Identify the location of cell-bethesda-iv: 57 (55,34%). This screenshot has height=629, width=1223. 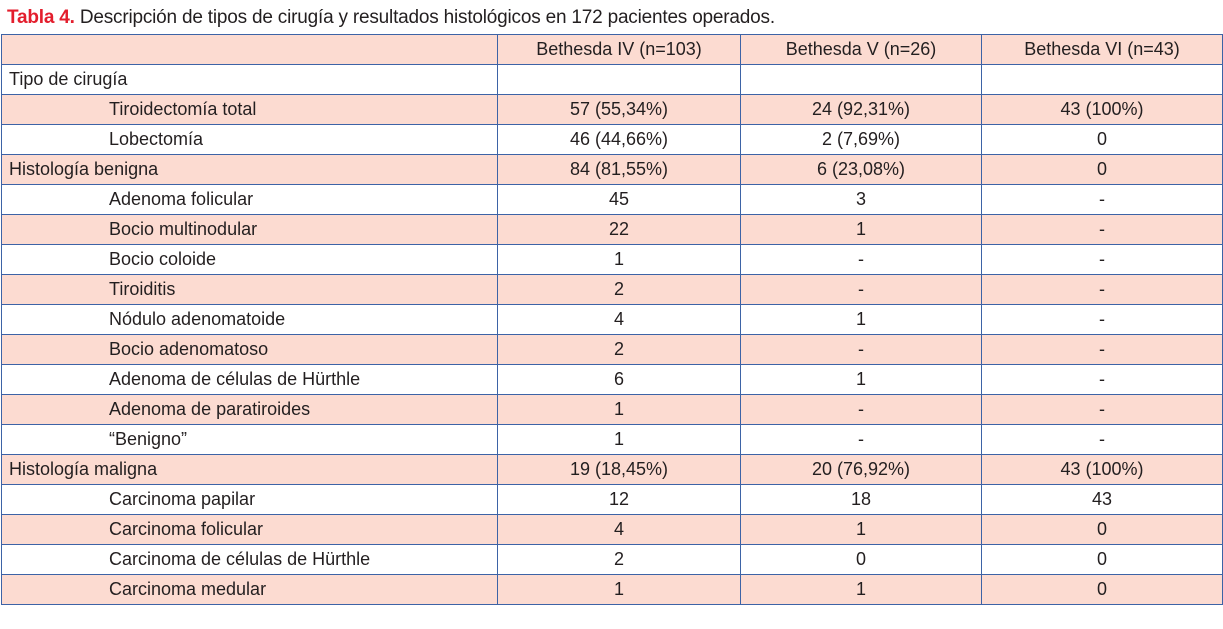
(619, 109).